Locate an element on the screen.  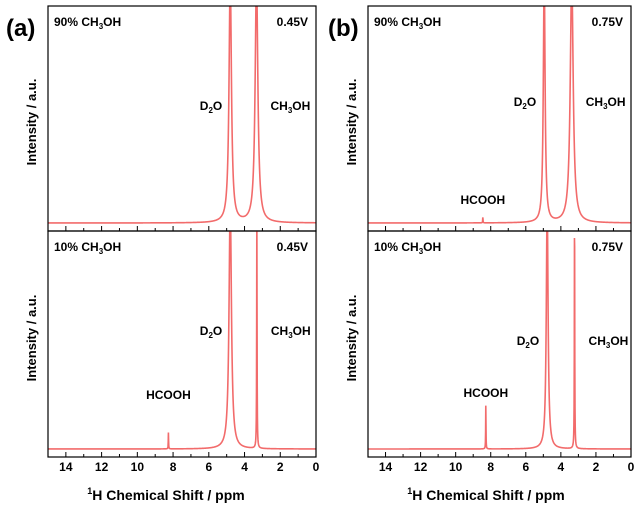
x-axis-label-a-main: H Chemical Shift / ppm is located at coordinates (168, 495).